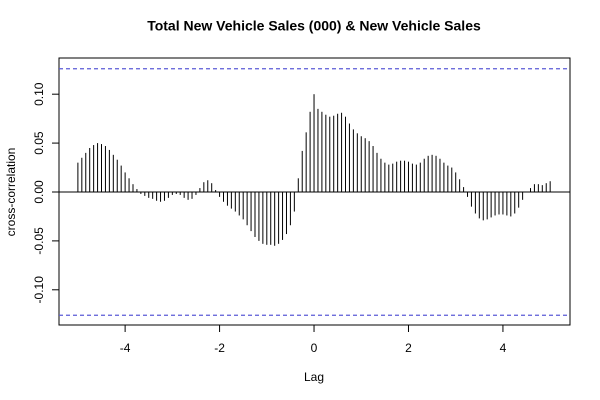  What do you see at coordinates (39, 94) in the screenshot?
I see `y-tick-label: 0.10` at bounding box center [39, 94].